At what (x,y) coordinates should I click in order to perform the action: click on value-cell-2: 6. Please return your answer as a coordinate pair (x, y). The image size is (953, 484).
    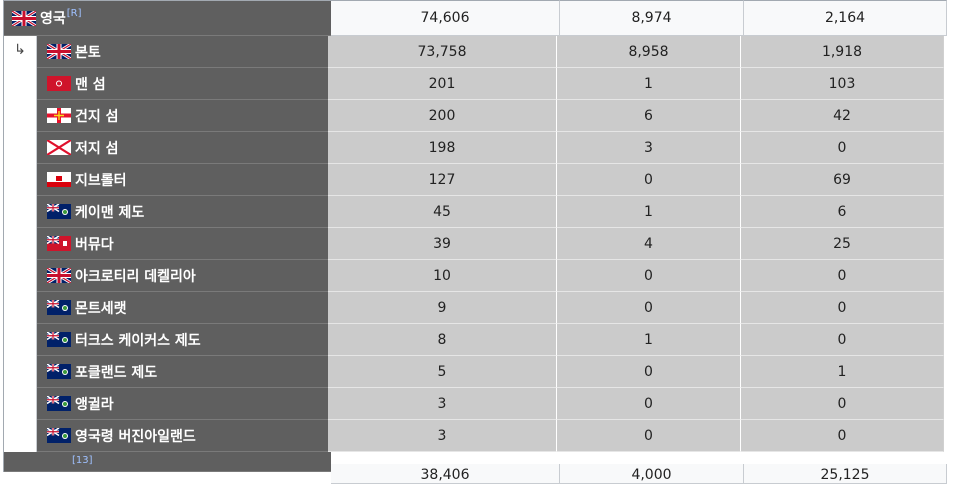
    Looking at the image, I should click on (649, 116).